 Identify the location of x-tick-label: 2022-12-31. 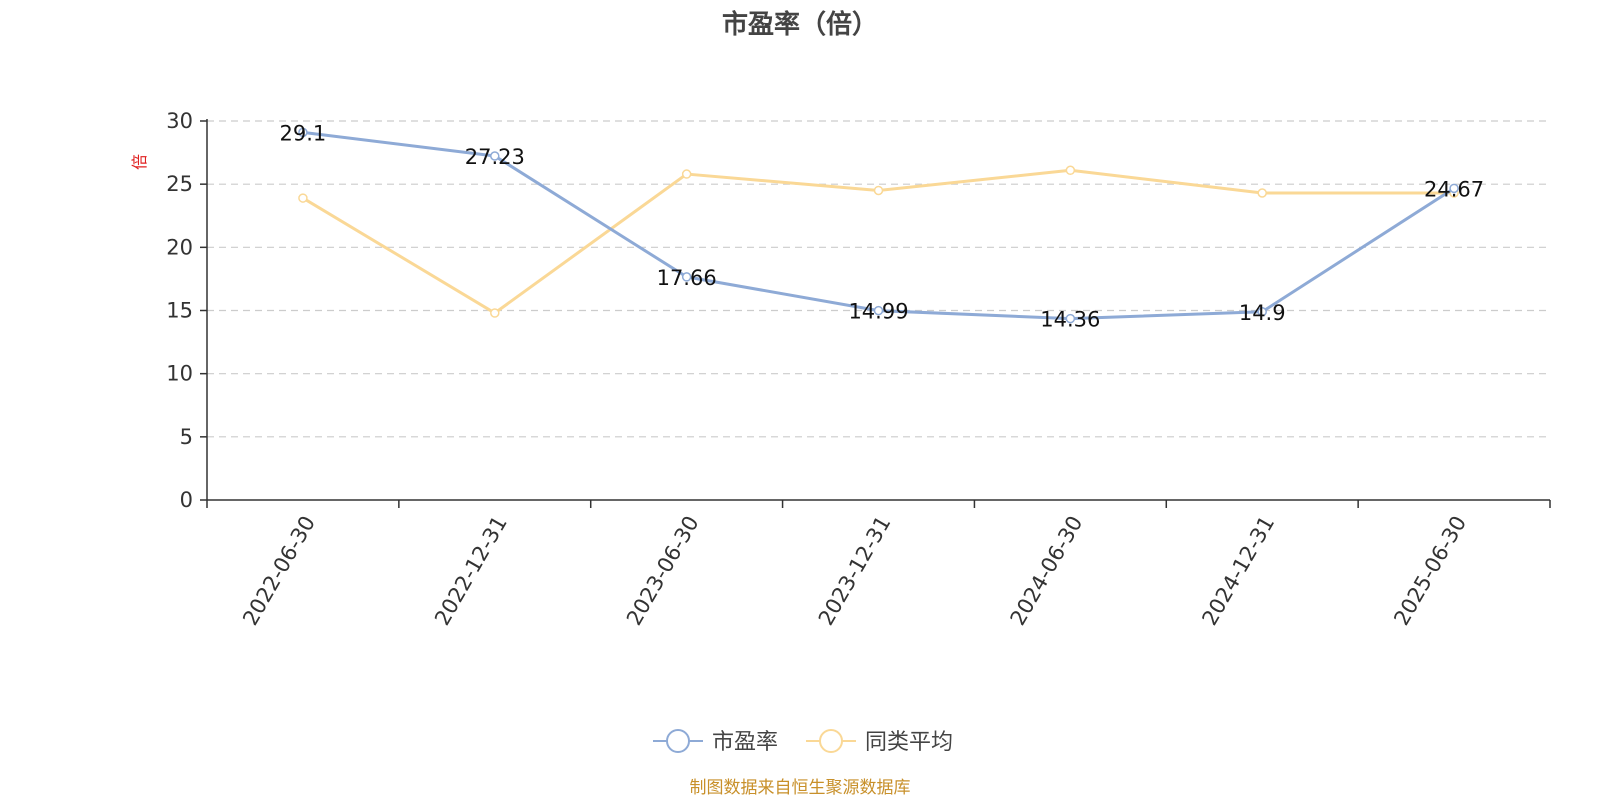
(471, 571).